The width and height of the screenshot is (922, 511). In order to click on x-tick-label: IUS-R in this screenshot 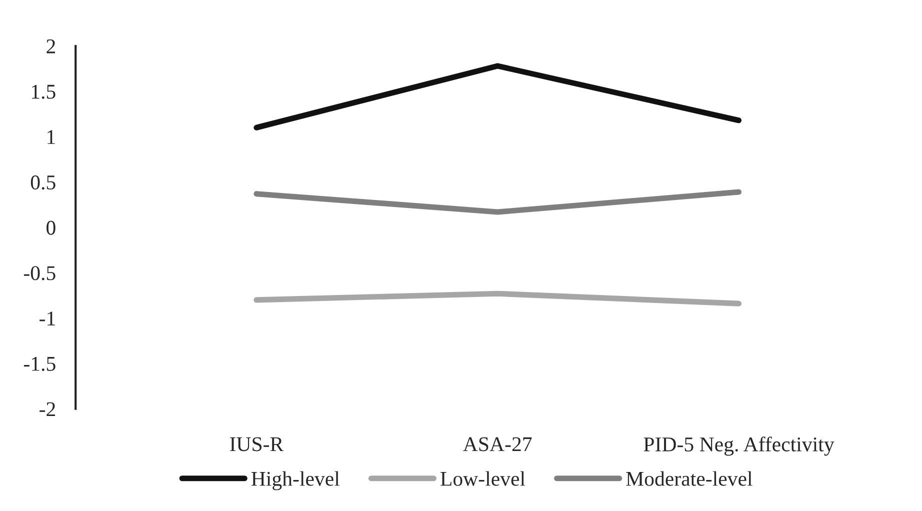, I will do `click(257, 444)`.